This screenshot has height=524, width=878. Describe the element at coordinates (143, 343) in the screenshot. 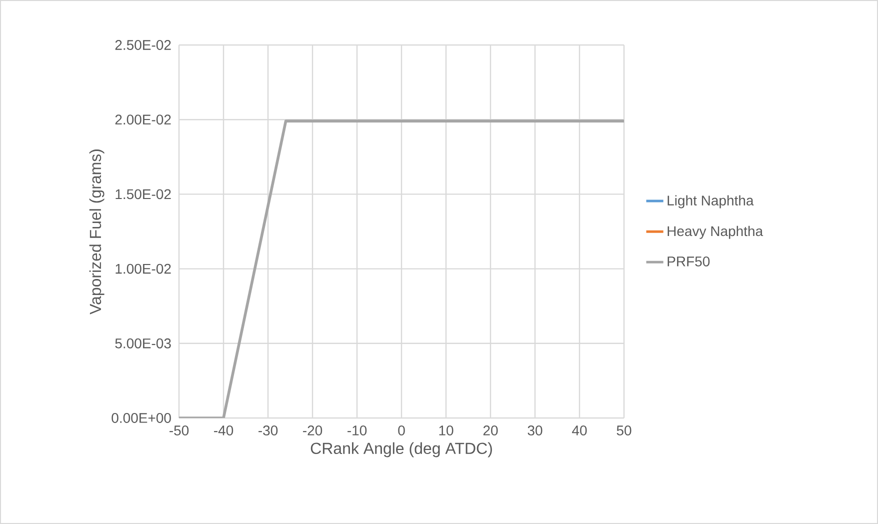

I see `y-tick-label: 5.00E-03` at that location.